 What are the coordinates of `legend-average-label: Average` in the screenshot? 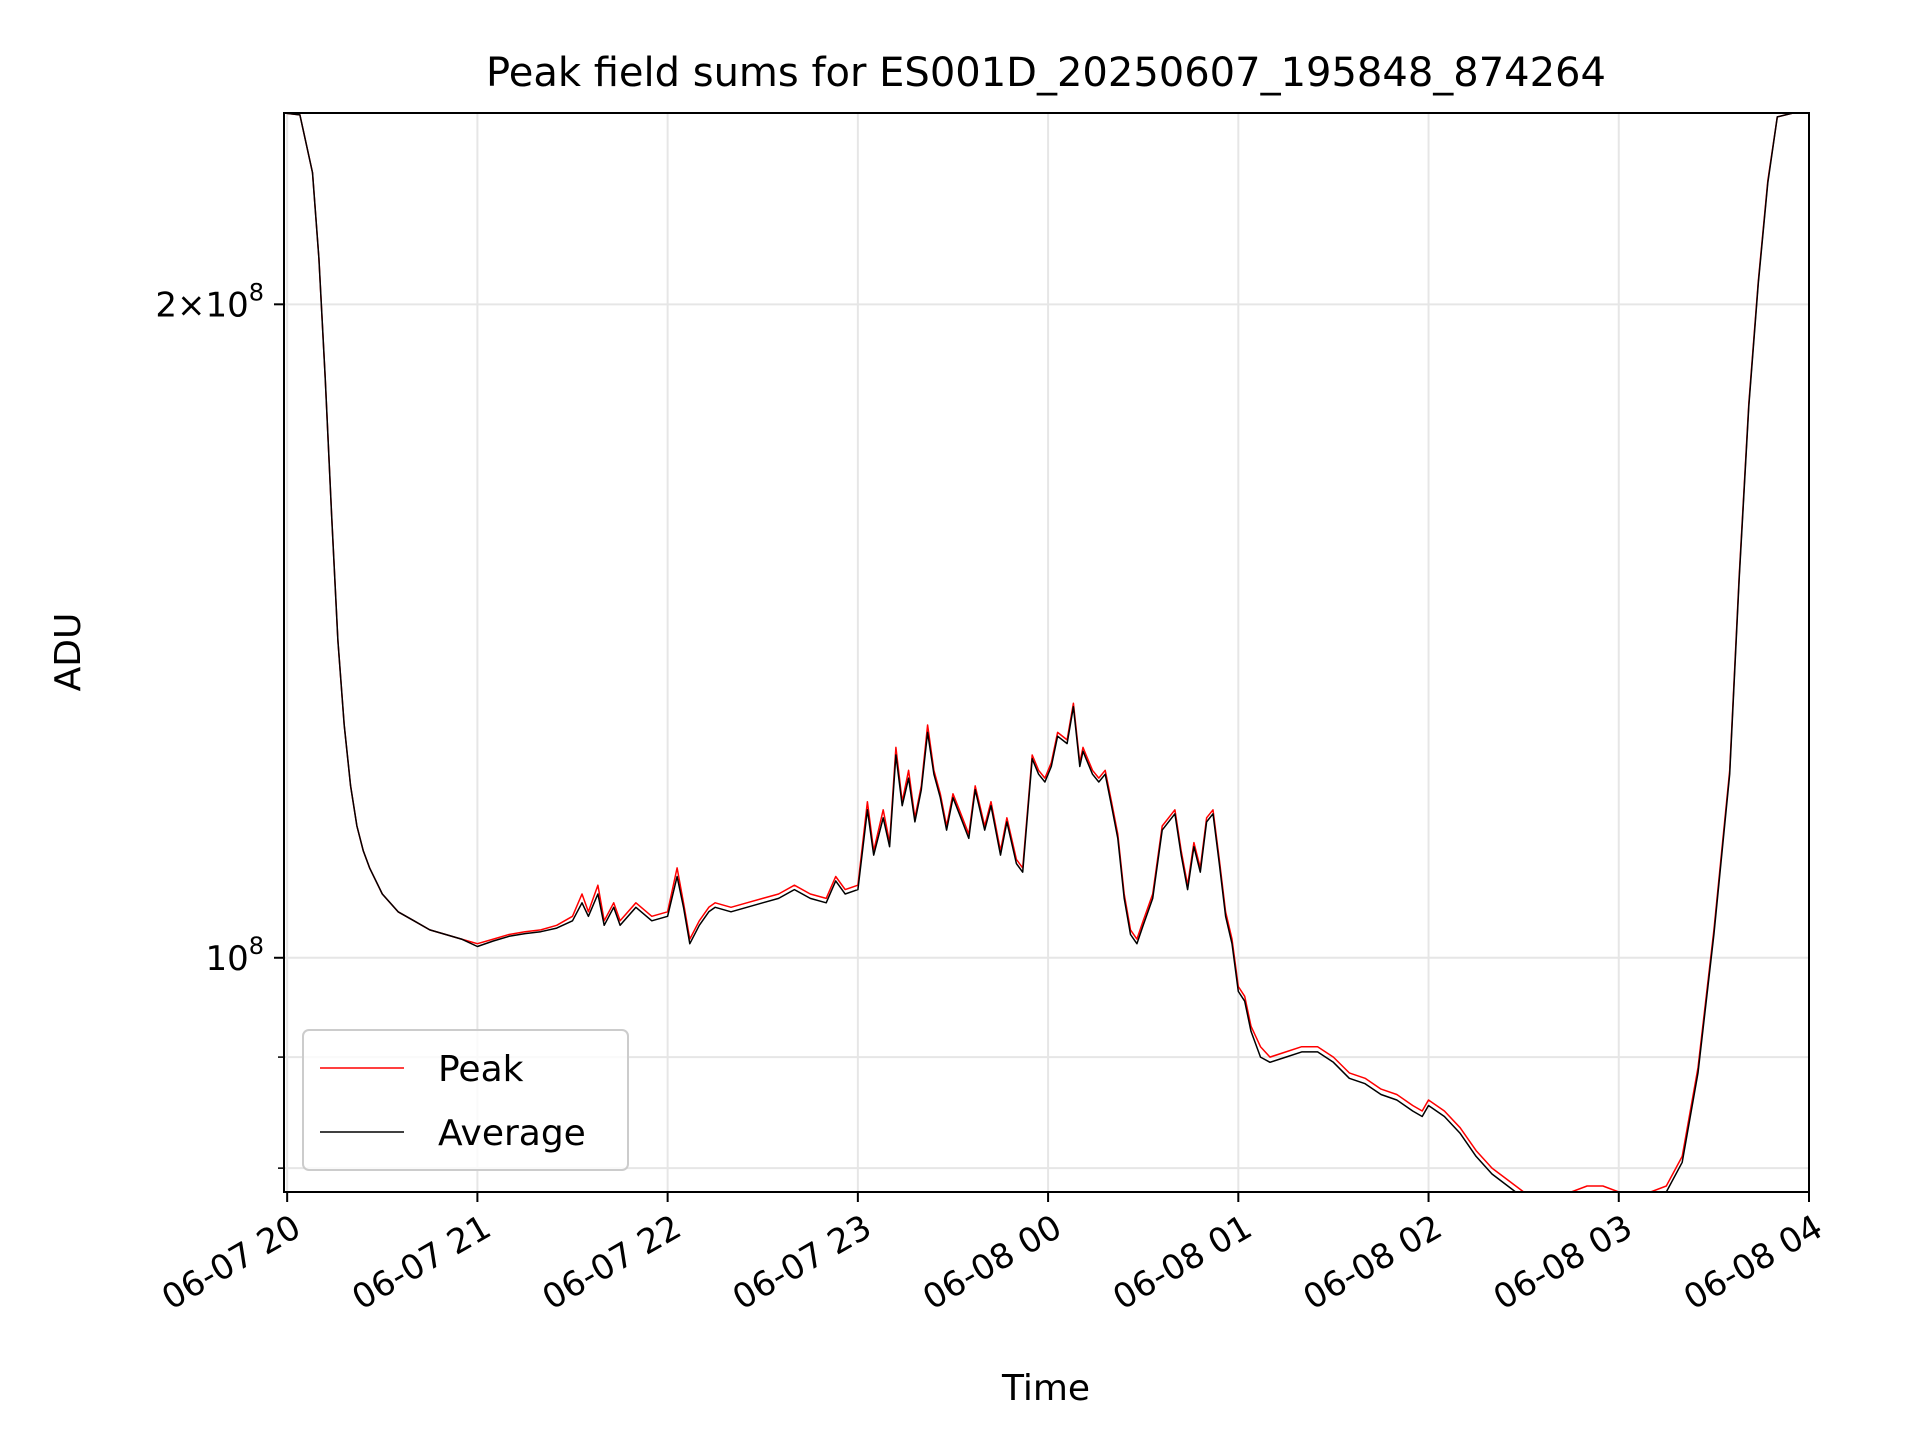 It's located at (512, 1133).